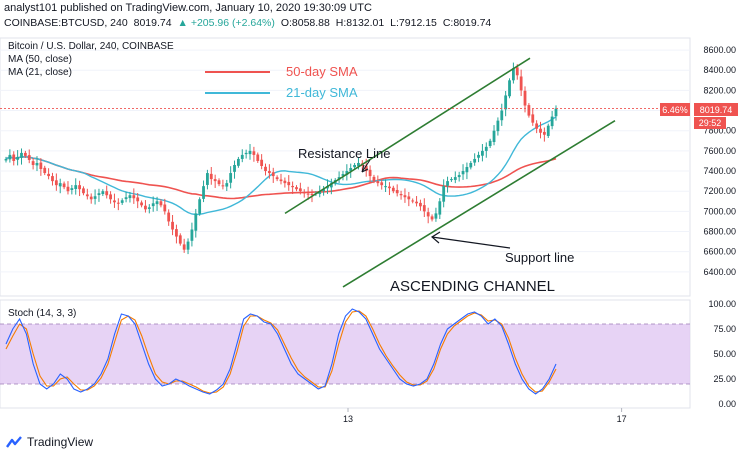 This screenshot has height=456, width=740. I want to click on support-annotation: Support line, so click(539, 257).